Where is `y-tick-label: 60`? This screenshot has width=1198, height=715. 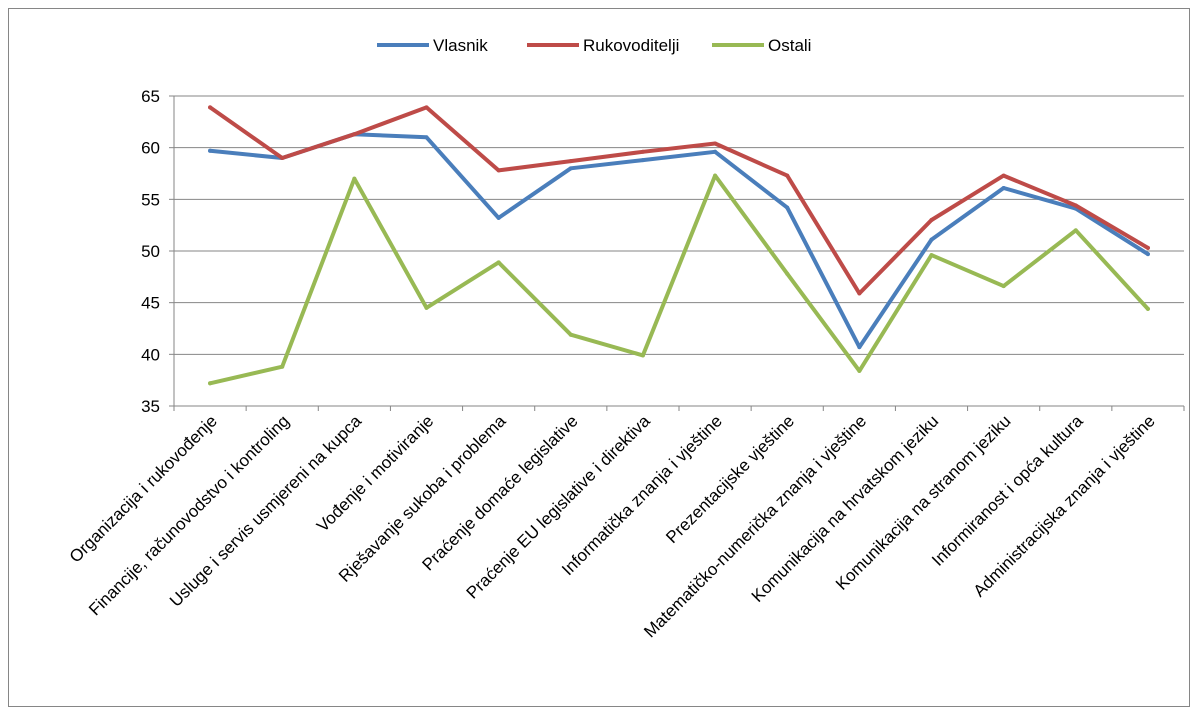
y-tick-label: 60 is located at coordinates (150, 148).